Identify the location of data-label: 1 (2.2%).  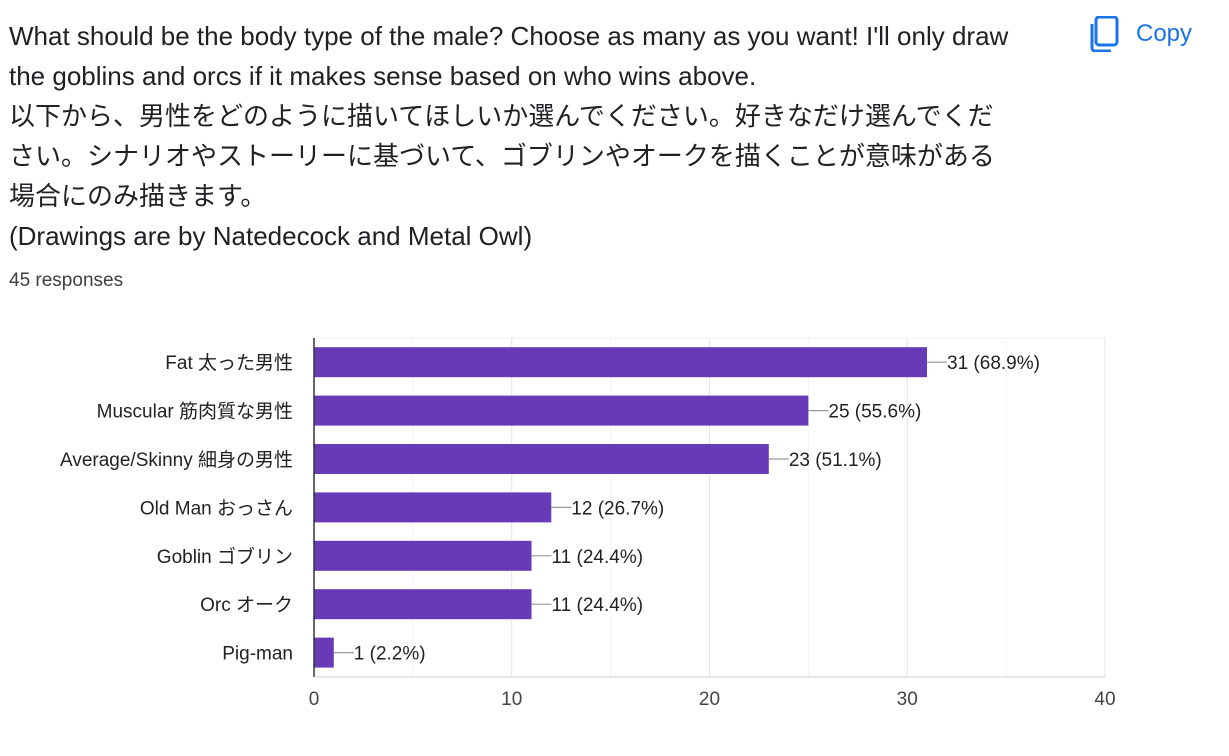
(390, 654).